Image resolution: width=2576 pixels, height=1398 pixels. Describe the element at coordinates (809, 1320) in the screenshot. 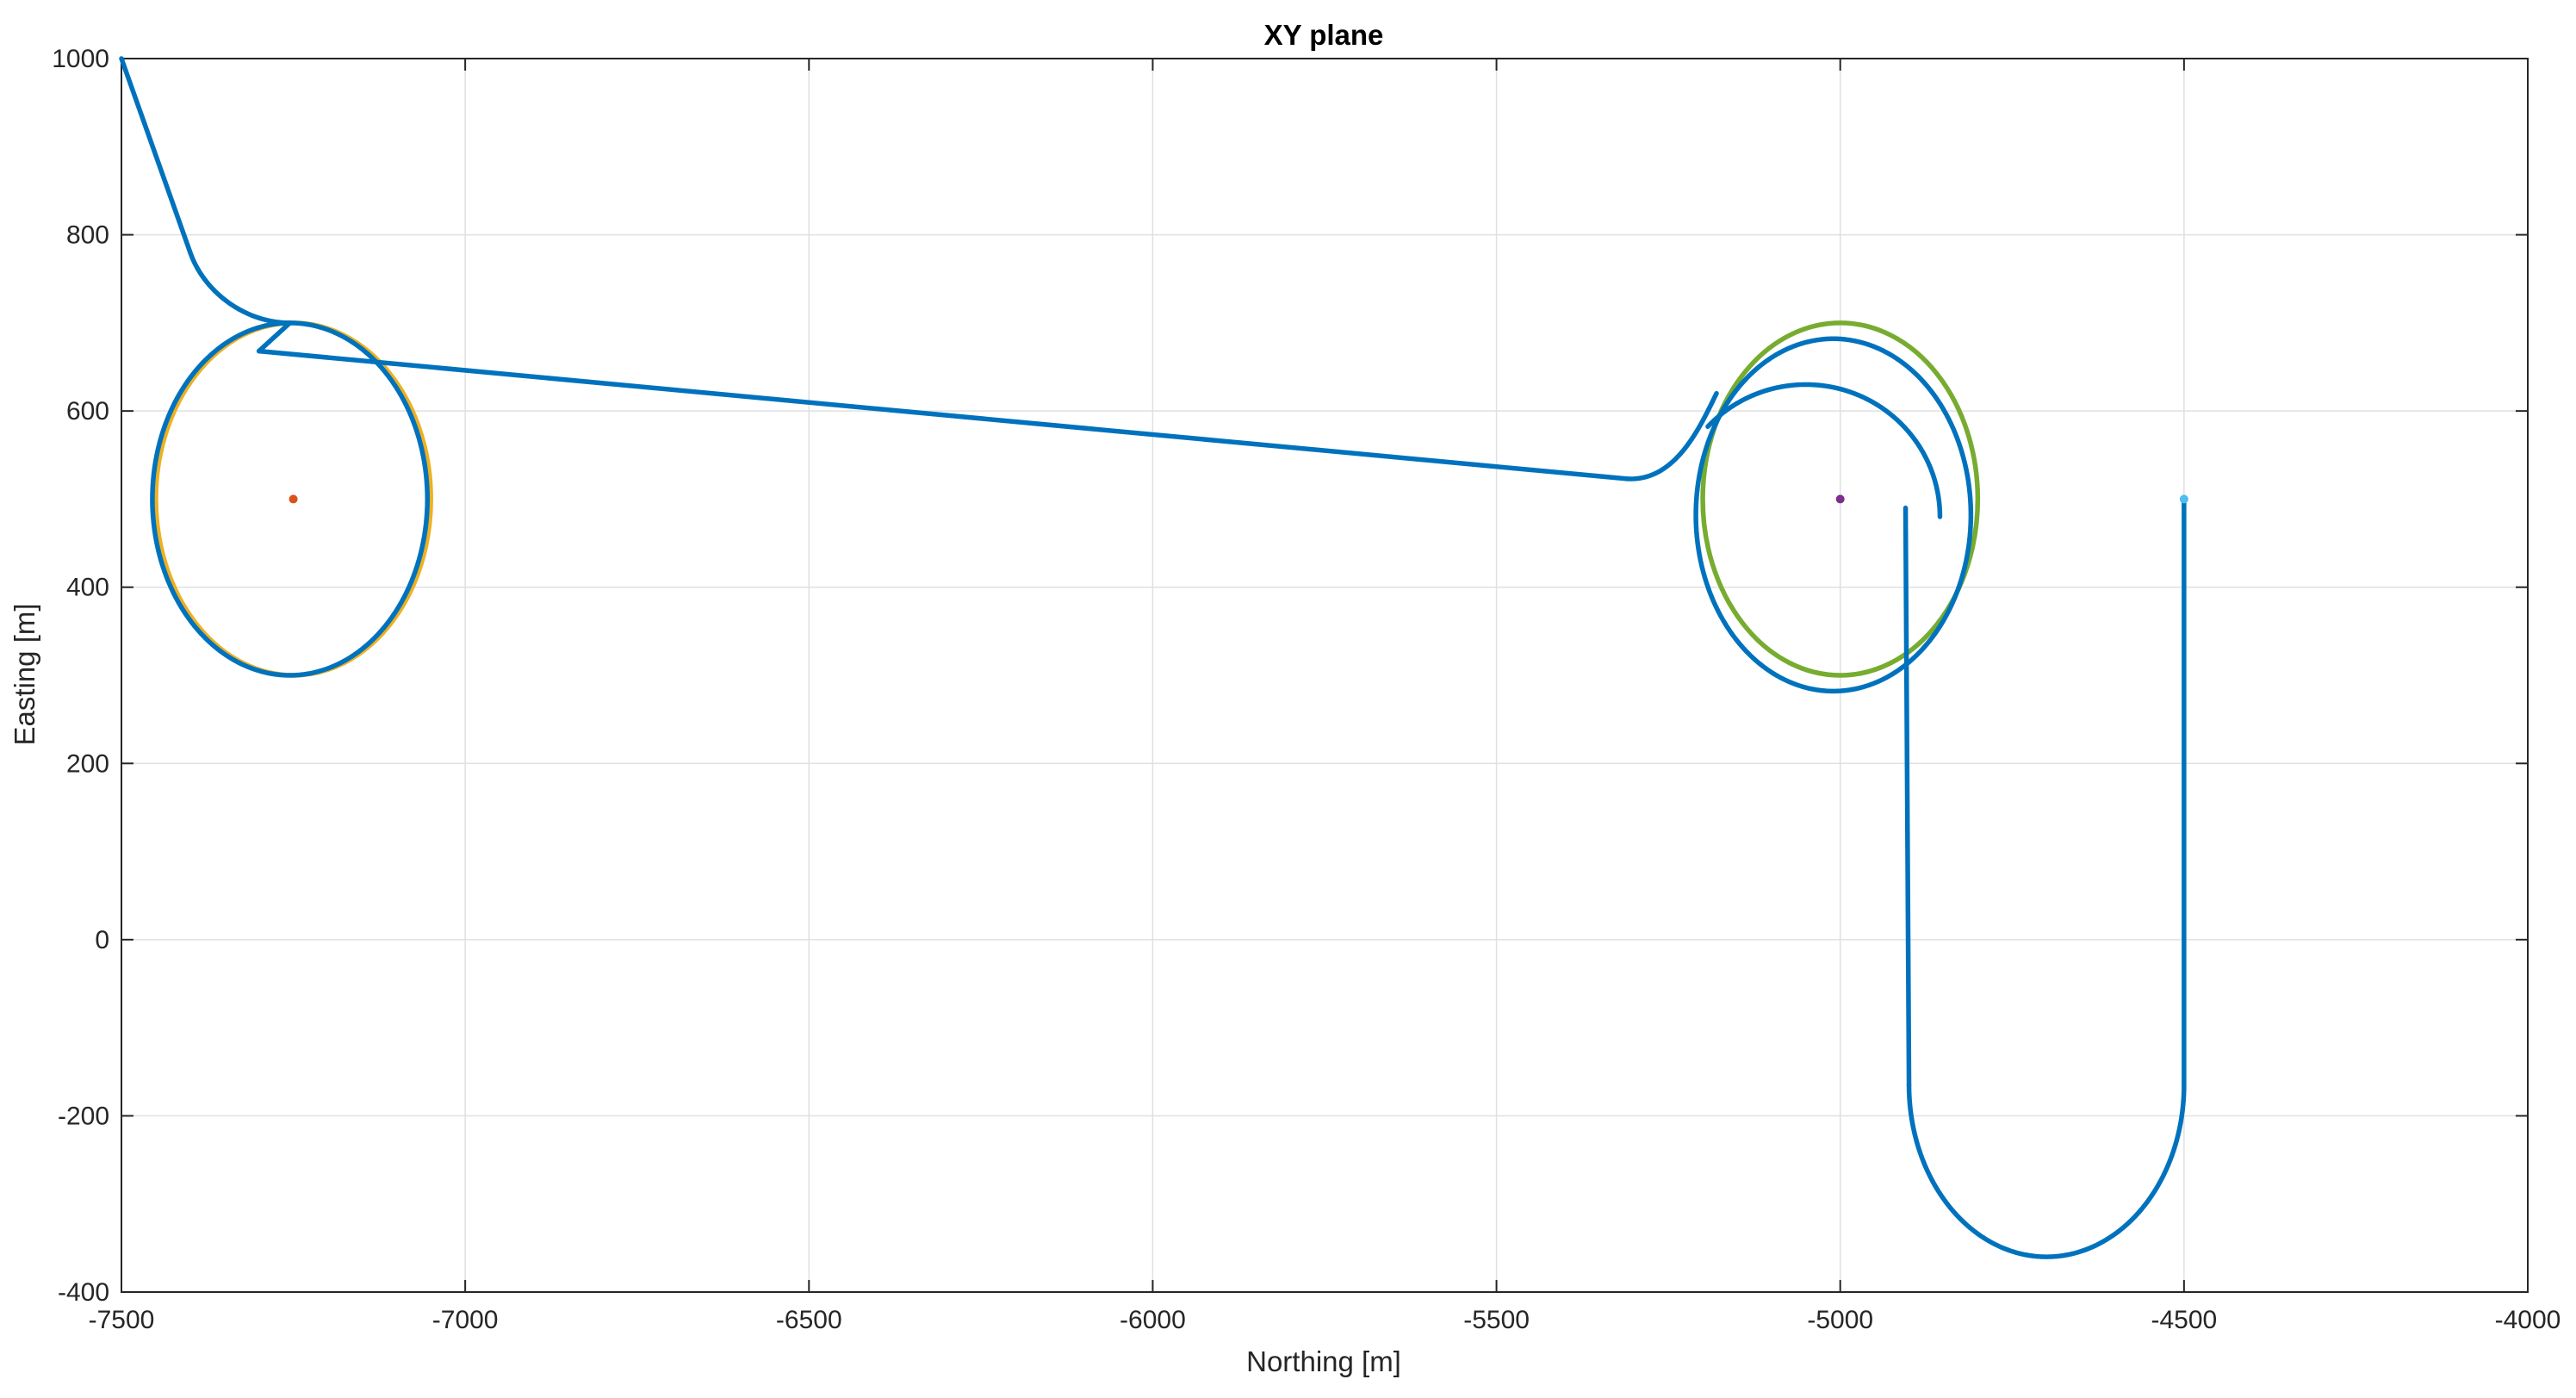

I see `x-tick-label: -6500` at that location.